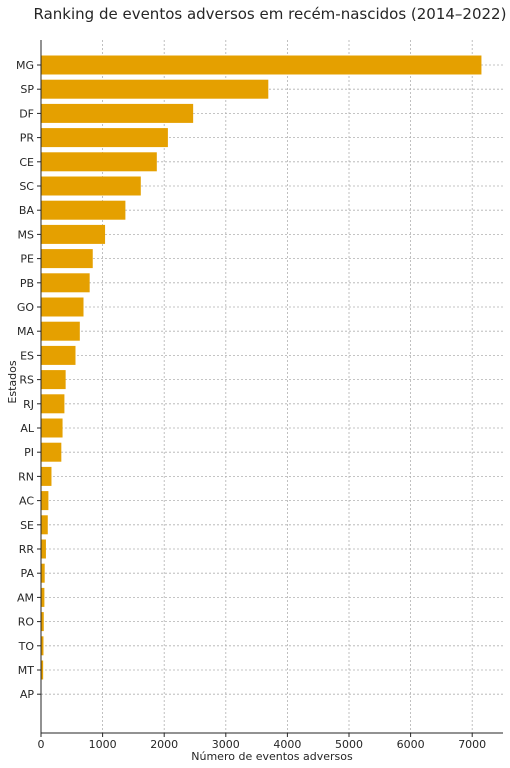 The image size is (510, 768). What do you see at coordinates (41, 744) in the screenshot?
I see `x-tick-label: 0` at bounding box center [41, 744].